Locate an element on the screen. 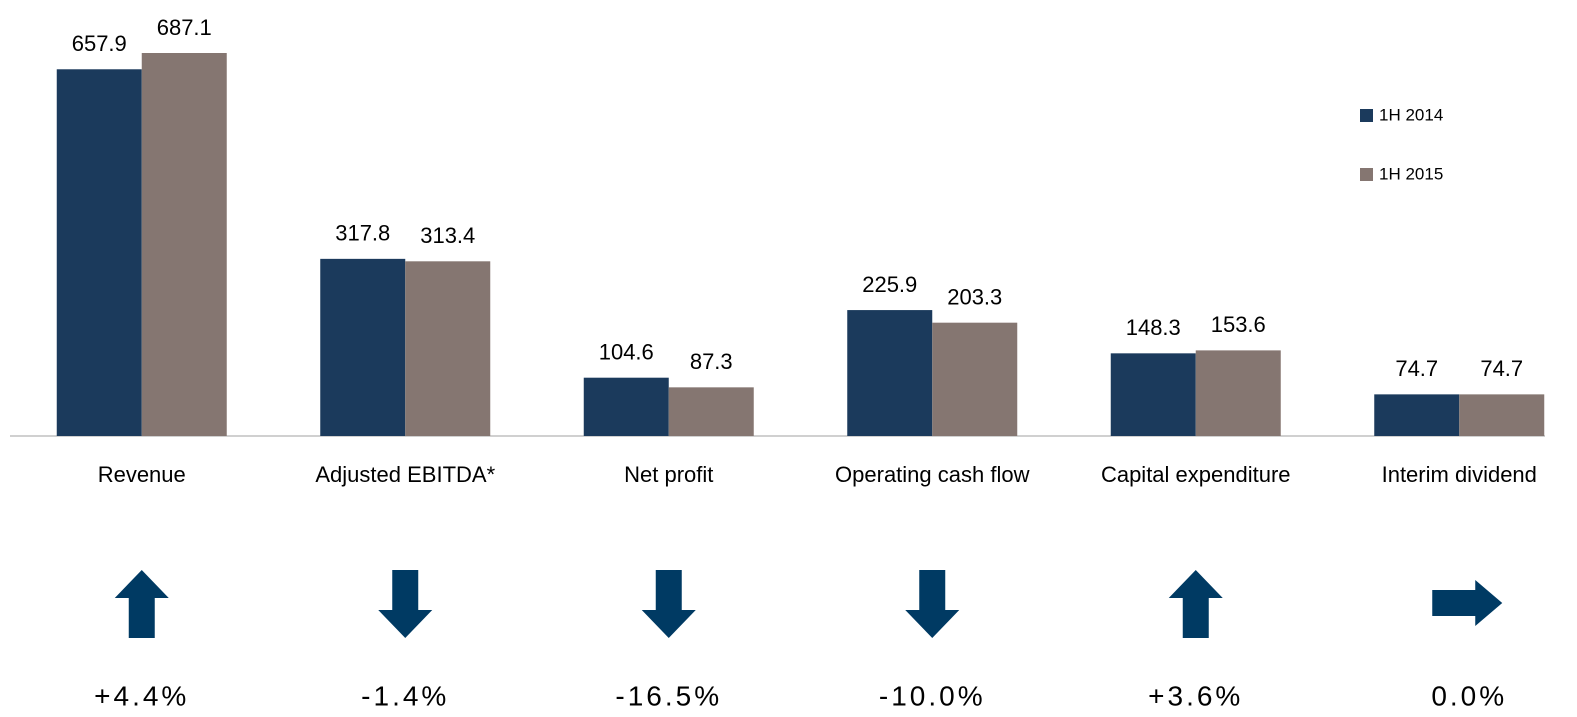  value-label: 317.8 is located at coordinates (362, 233).